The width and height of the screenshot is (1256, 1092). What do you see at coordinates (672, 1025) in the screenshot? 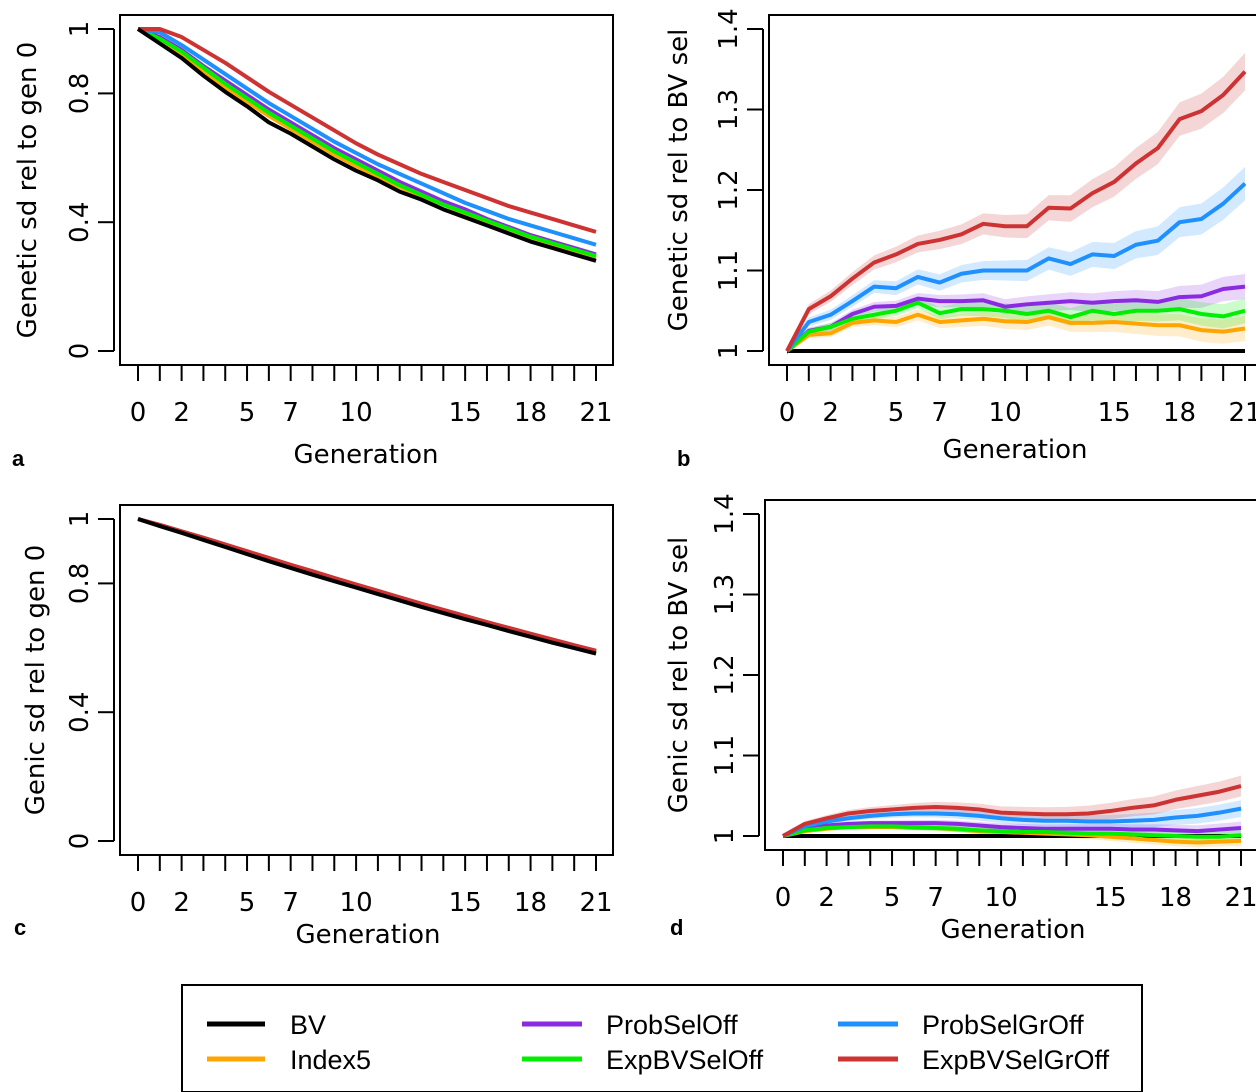
I see `legend-label-probseloff: ProbSelOff` at bounding box center [672, 1025].